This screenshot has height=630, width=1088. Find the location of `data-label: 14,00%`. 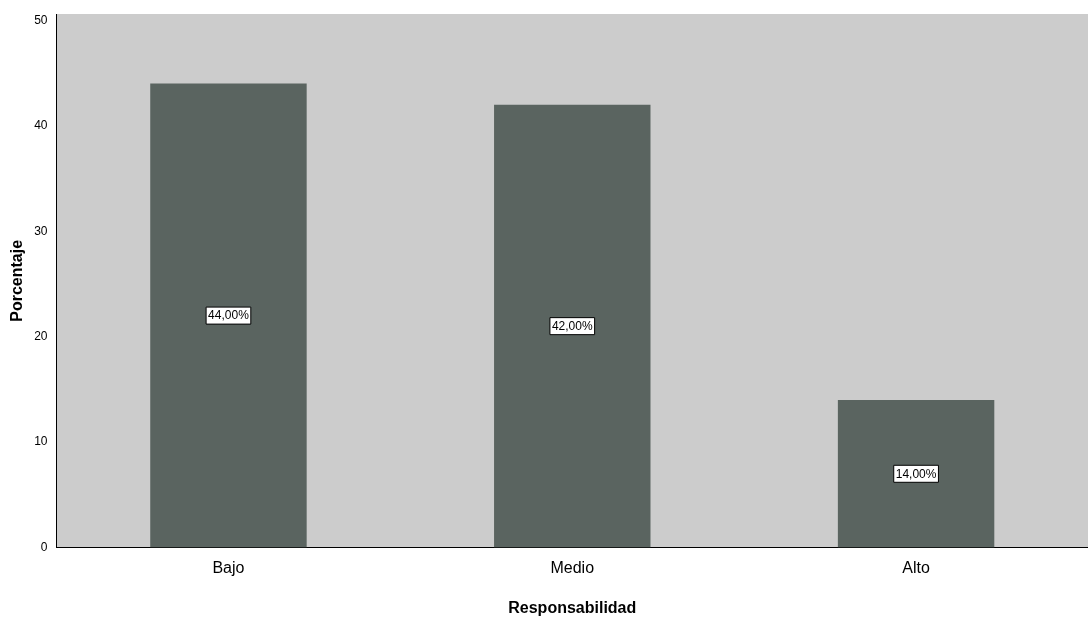

data-label: 14,00% is located at coordinates (916, 473).